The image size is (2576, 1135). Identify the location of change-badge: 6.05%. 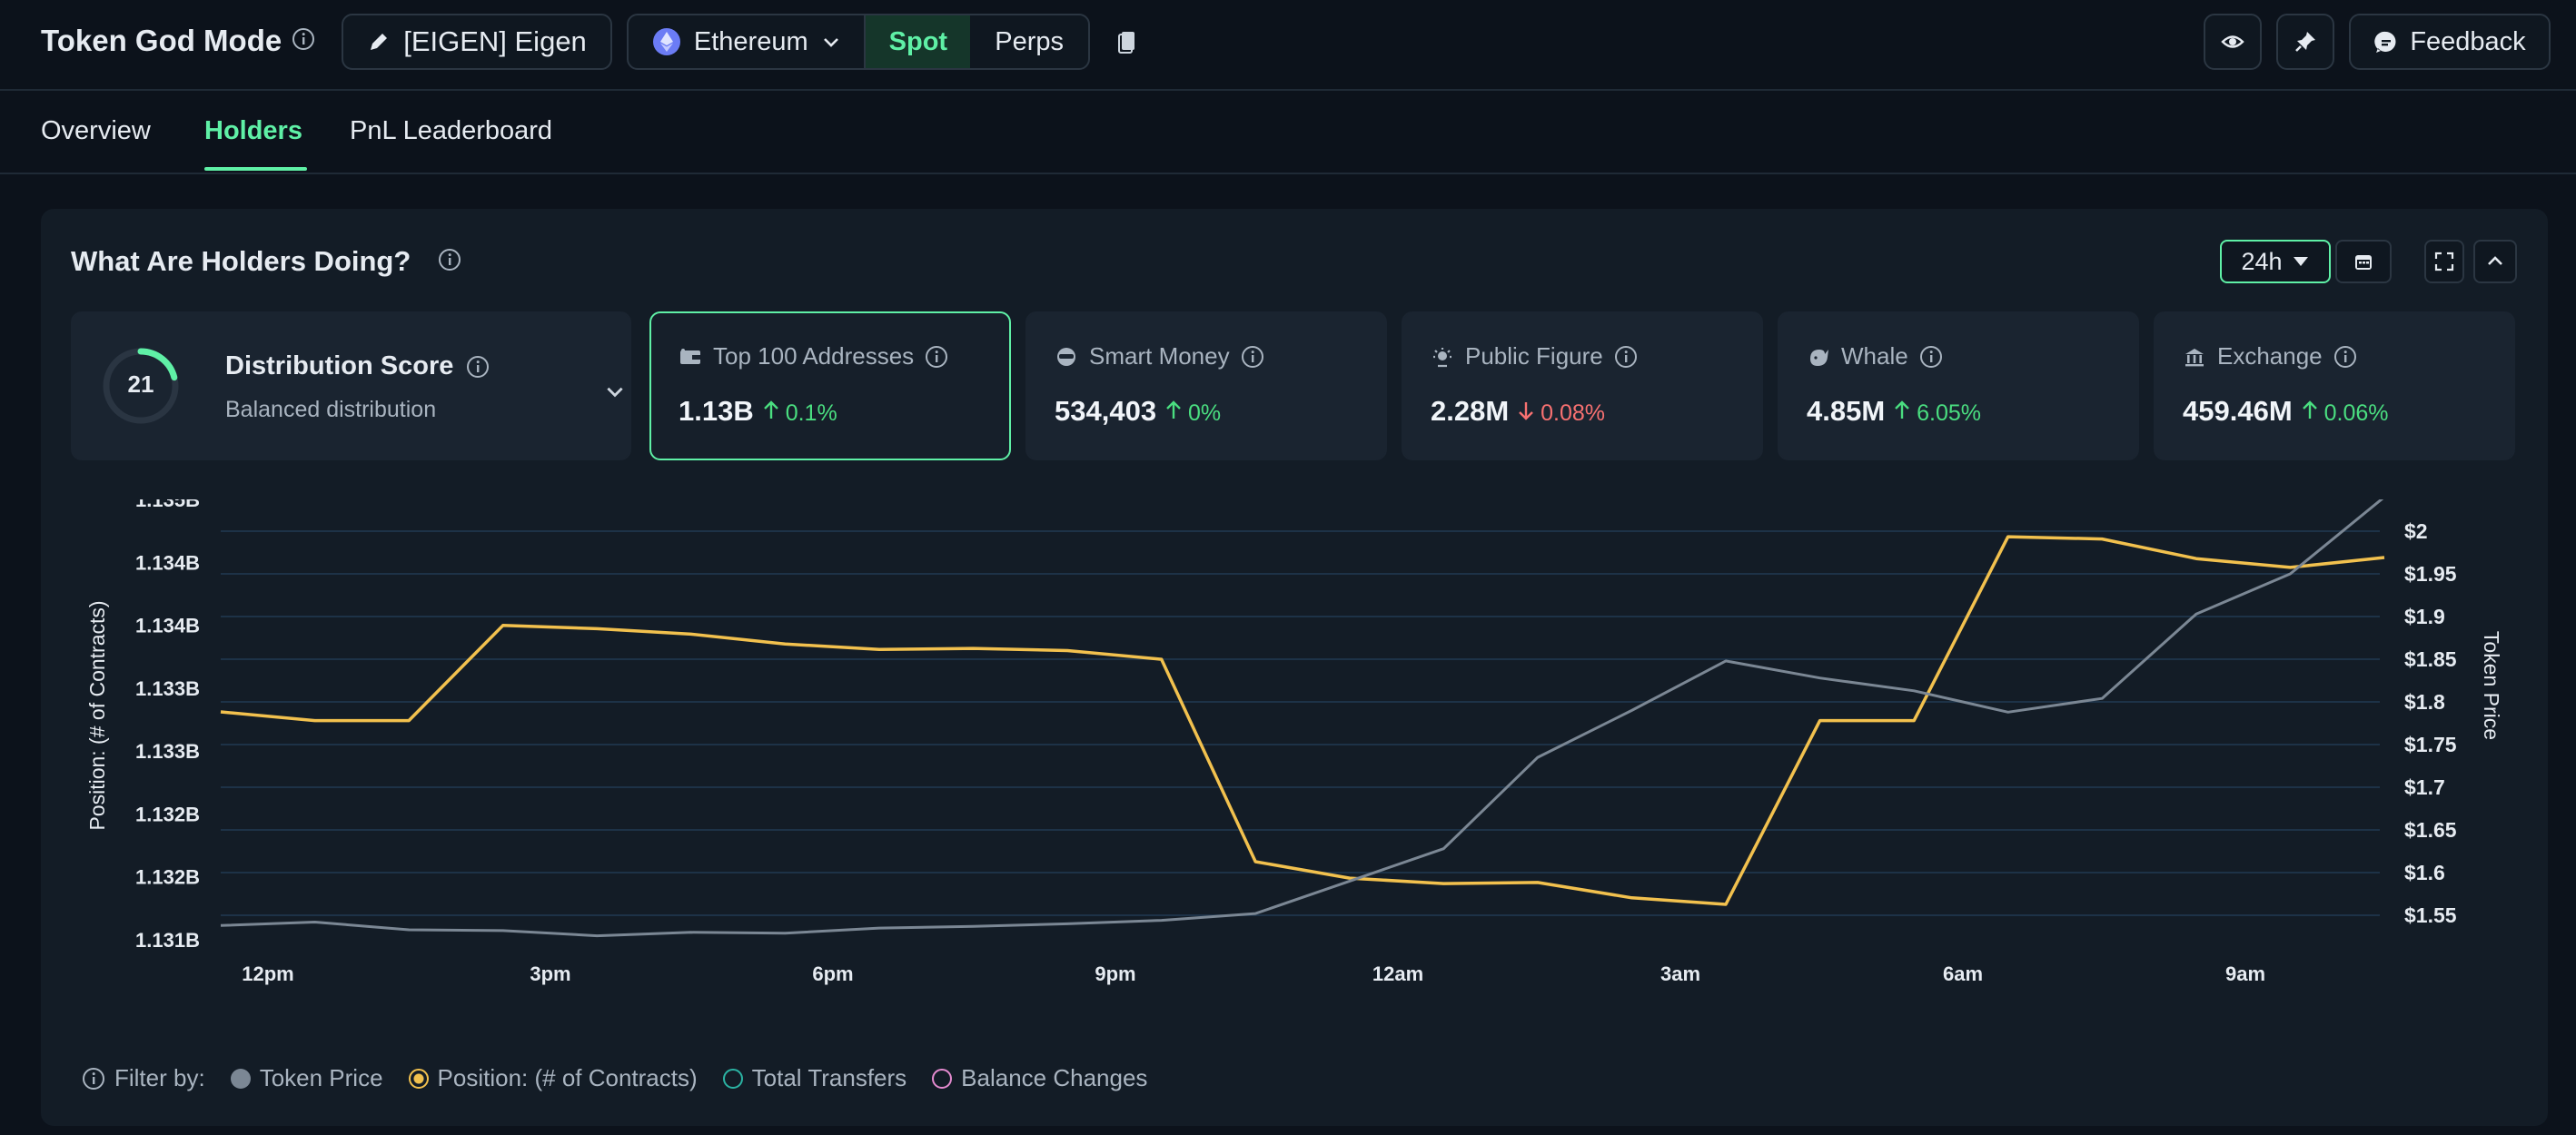
(1937, 413).